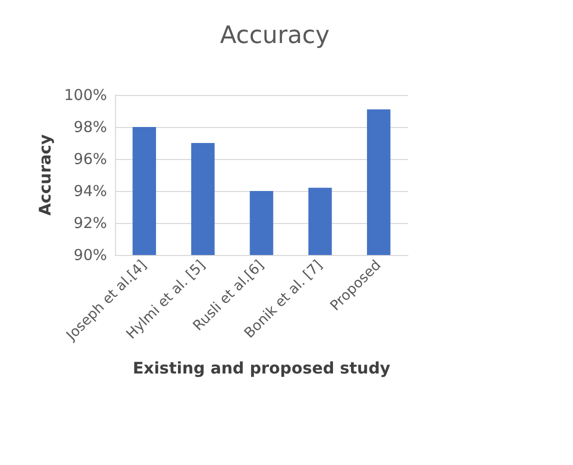 This screenshot has width=573, height=465. Describe the element at coordinates (90, 223) in the screenshot. I see `y-tick-label: 92%` at that location.